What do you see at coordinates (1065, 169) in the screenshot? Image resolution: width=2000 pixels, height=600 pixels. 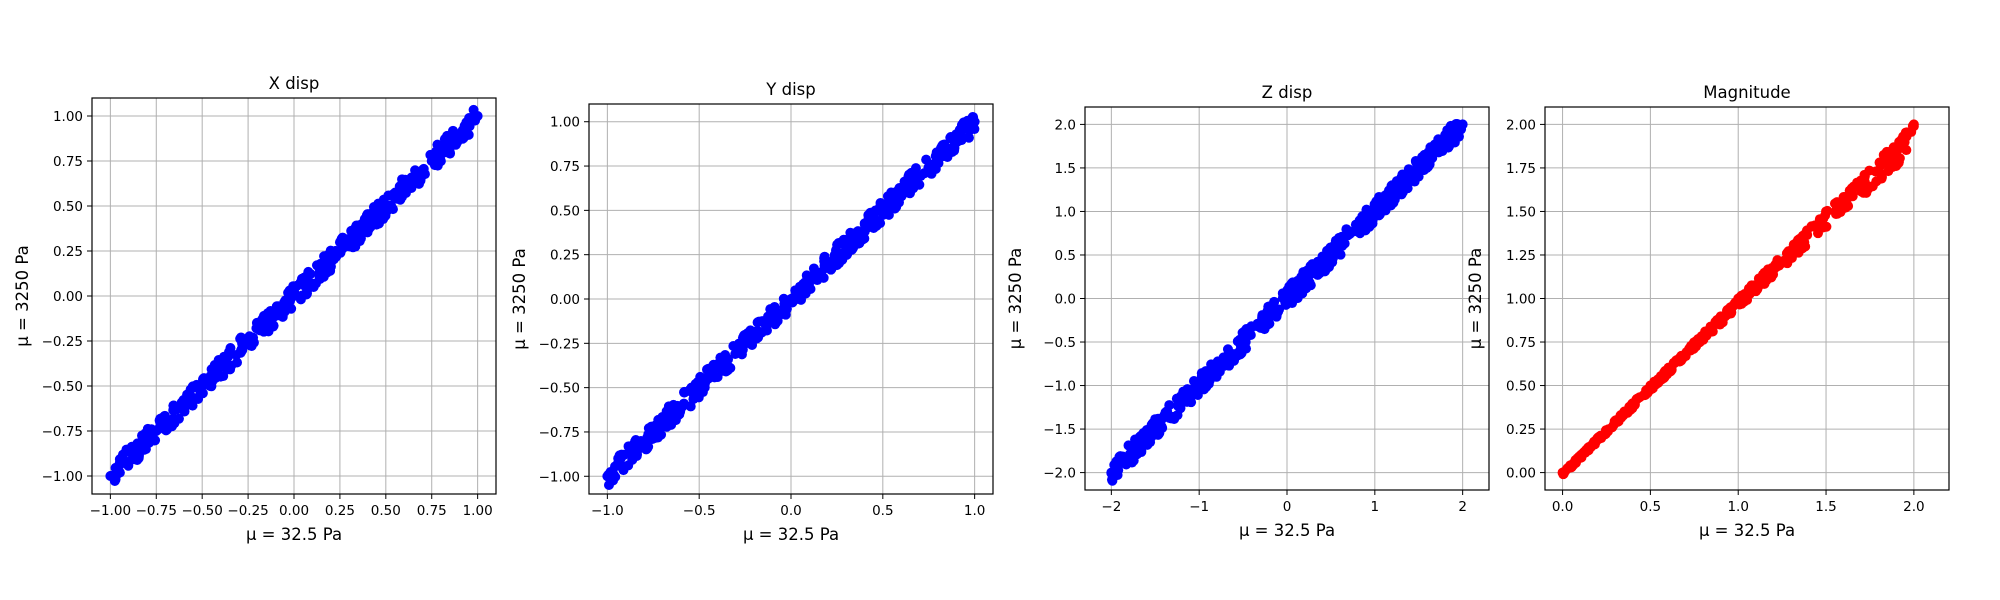 I see `y-tick-label: 1.5` at bounding box center [1065, 169].